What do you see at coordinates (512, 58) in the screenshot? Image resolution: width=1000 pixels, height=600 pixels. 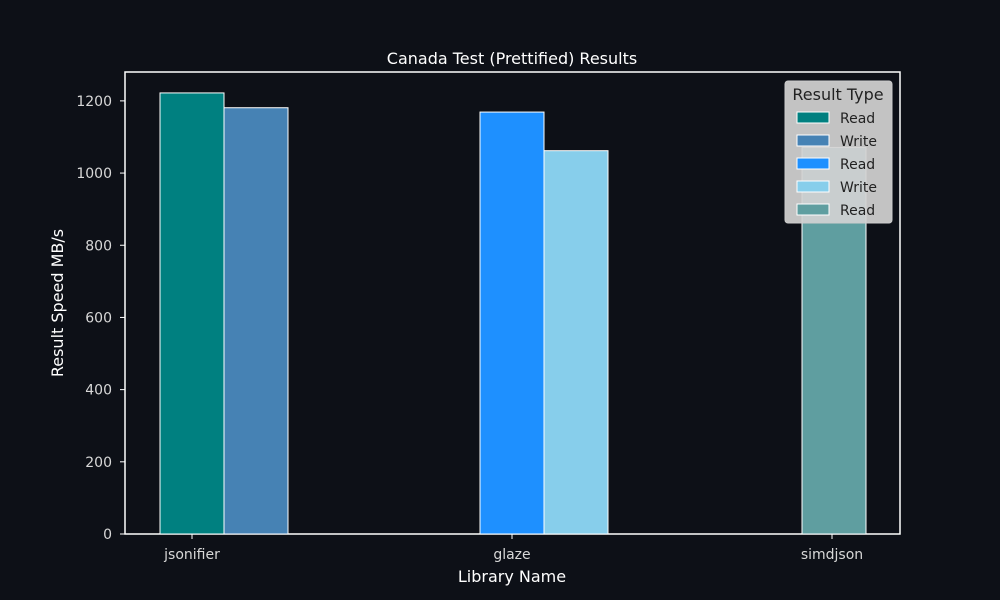 I see `chart-title: Canada Test (Prettified) Results` at bounding box center [512, 58].